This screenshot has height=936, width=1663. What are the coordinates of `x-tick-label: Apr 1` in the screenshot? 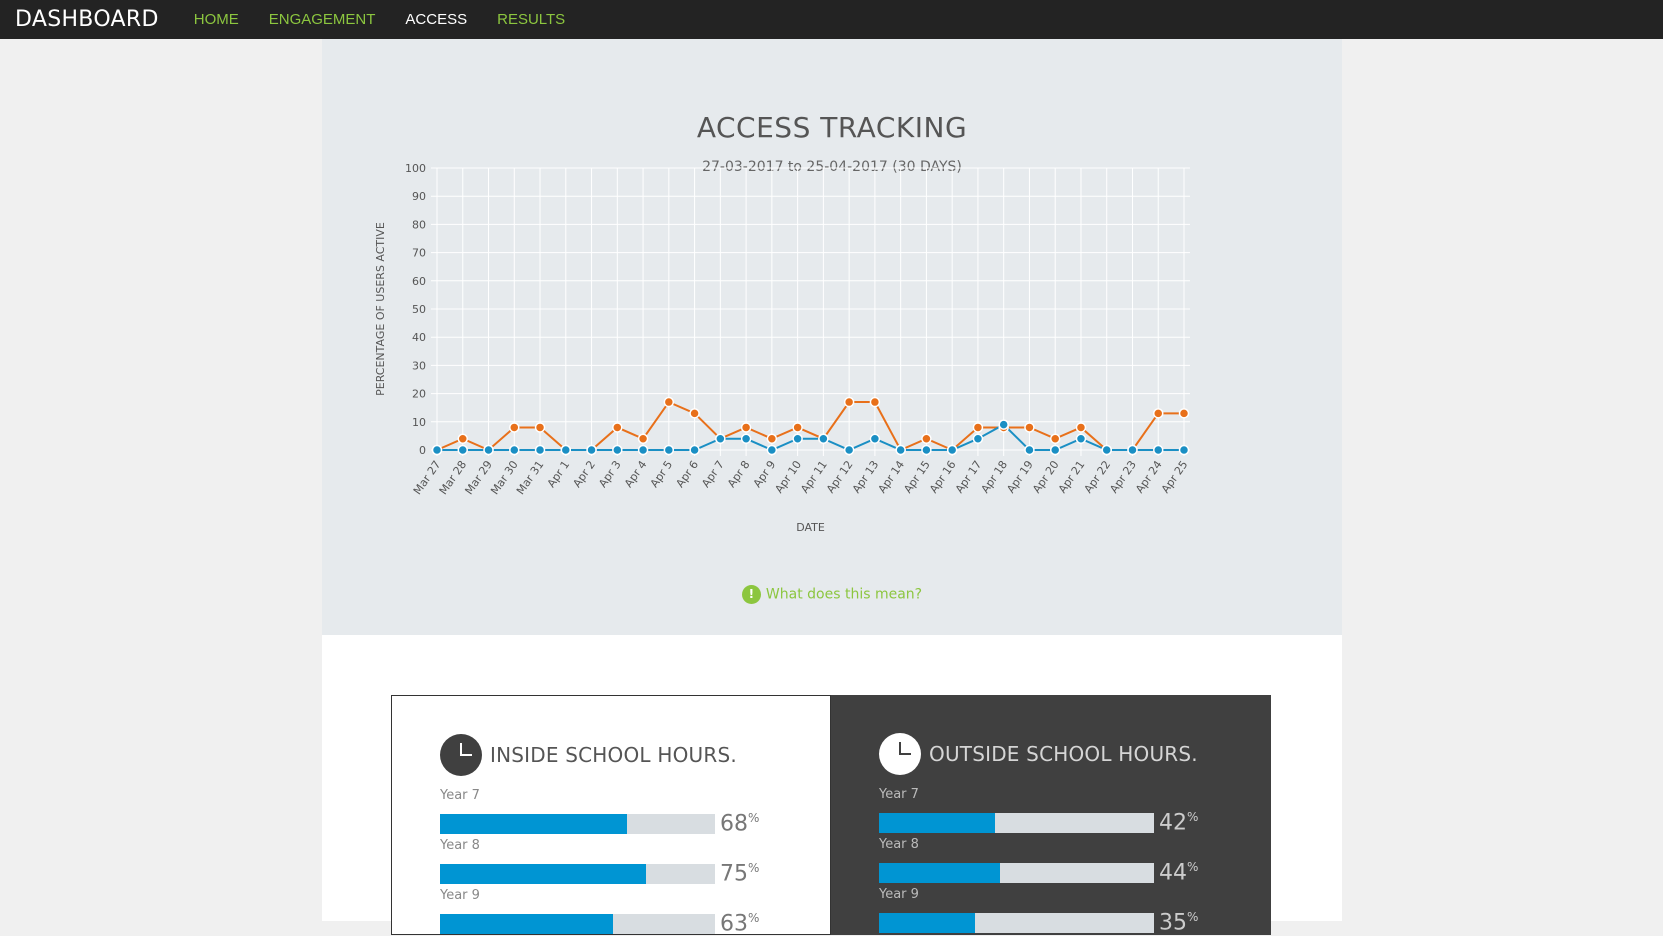 It's located at (559, 474).